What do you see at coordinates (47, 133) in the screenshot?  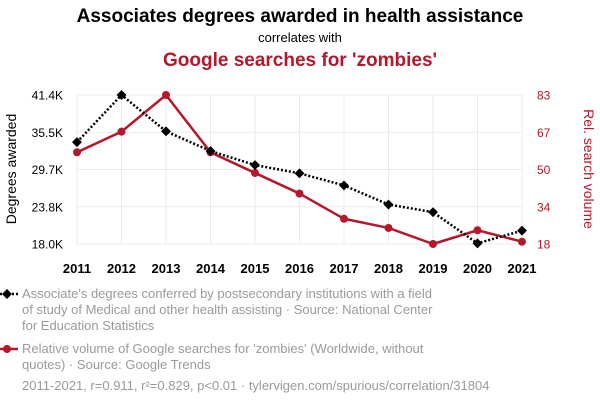 I see `y-tick-label-left: 35.5K` at bounding box center [47, 133].